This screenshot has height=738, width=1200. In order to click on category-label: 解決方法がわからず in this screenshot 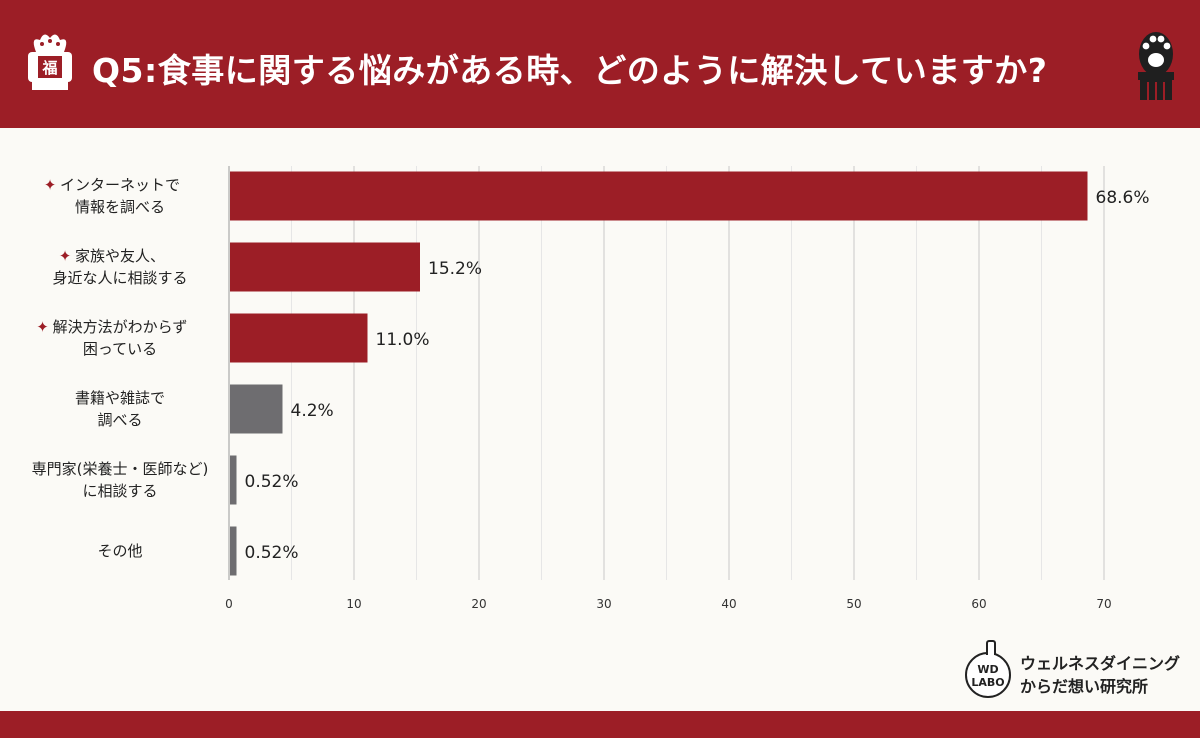, I will do `click(120, 327)`.